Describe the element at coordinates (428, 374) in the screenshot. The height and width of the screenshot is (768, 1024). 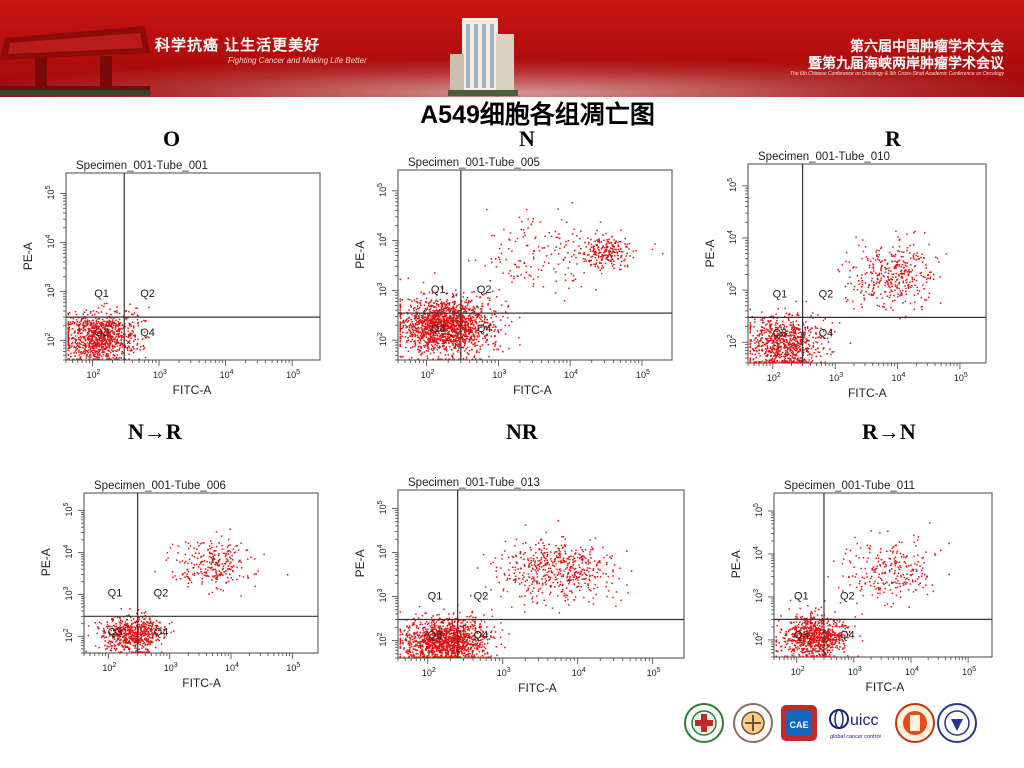
I see `x-tick-label: 102` at that location.